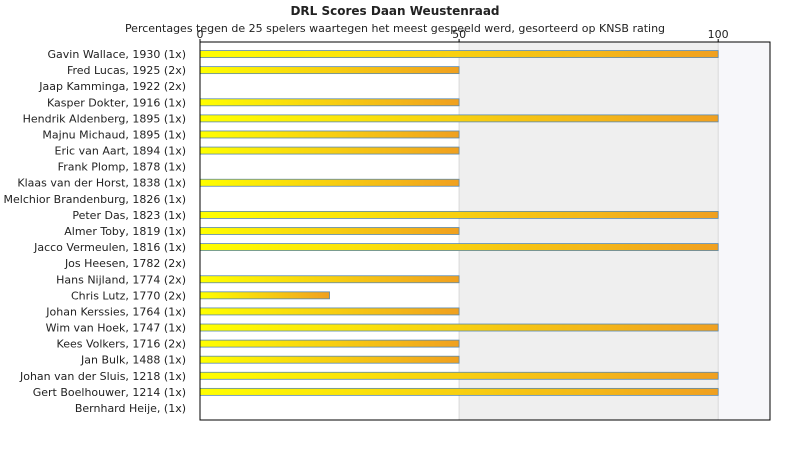 The image size is (790, 450). I want to click on x-tick-label-100: 100, so click(718, 34).